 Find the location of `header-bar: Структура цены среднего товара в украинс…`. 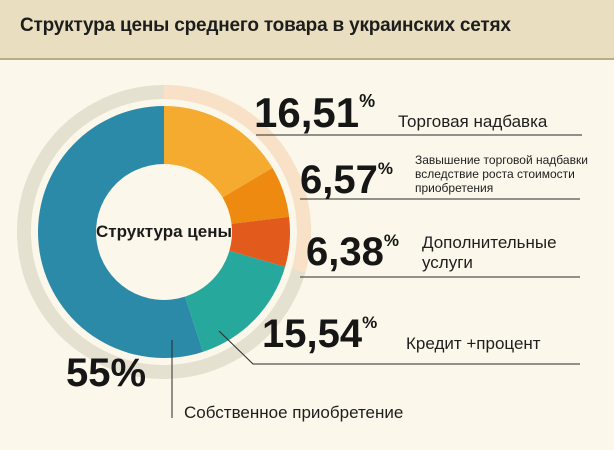

header-bar: Структура цены среднего товара в украинс… is located at coordinates (307, 30).